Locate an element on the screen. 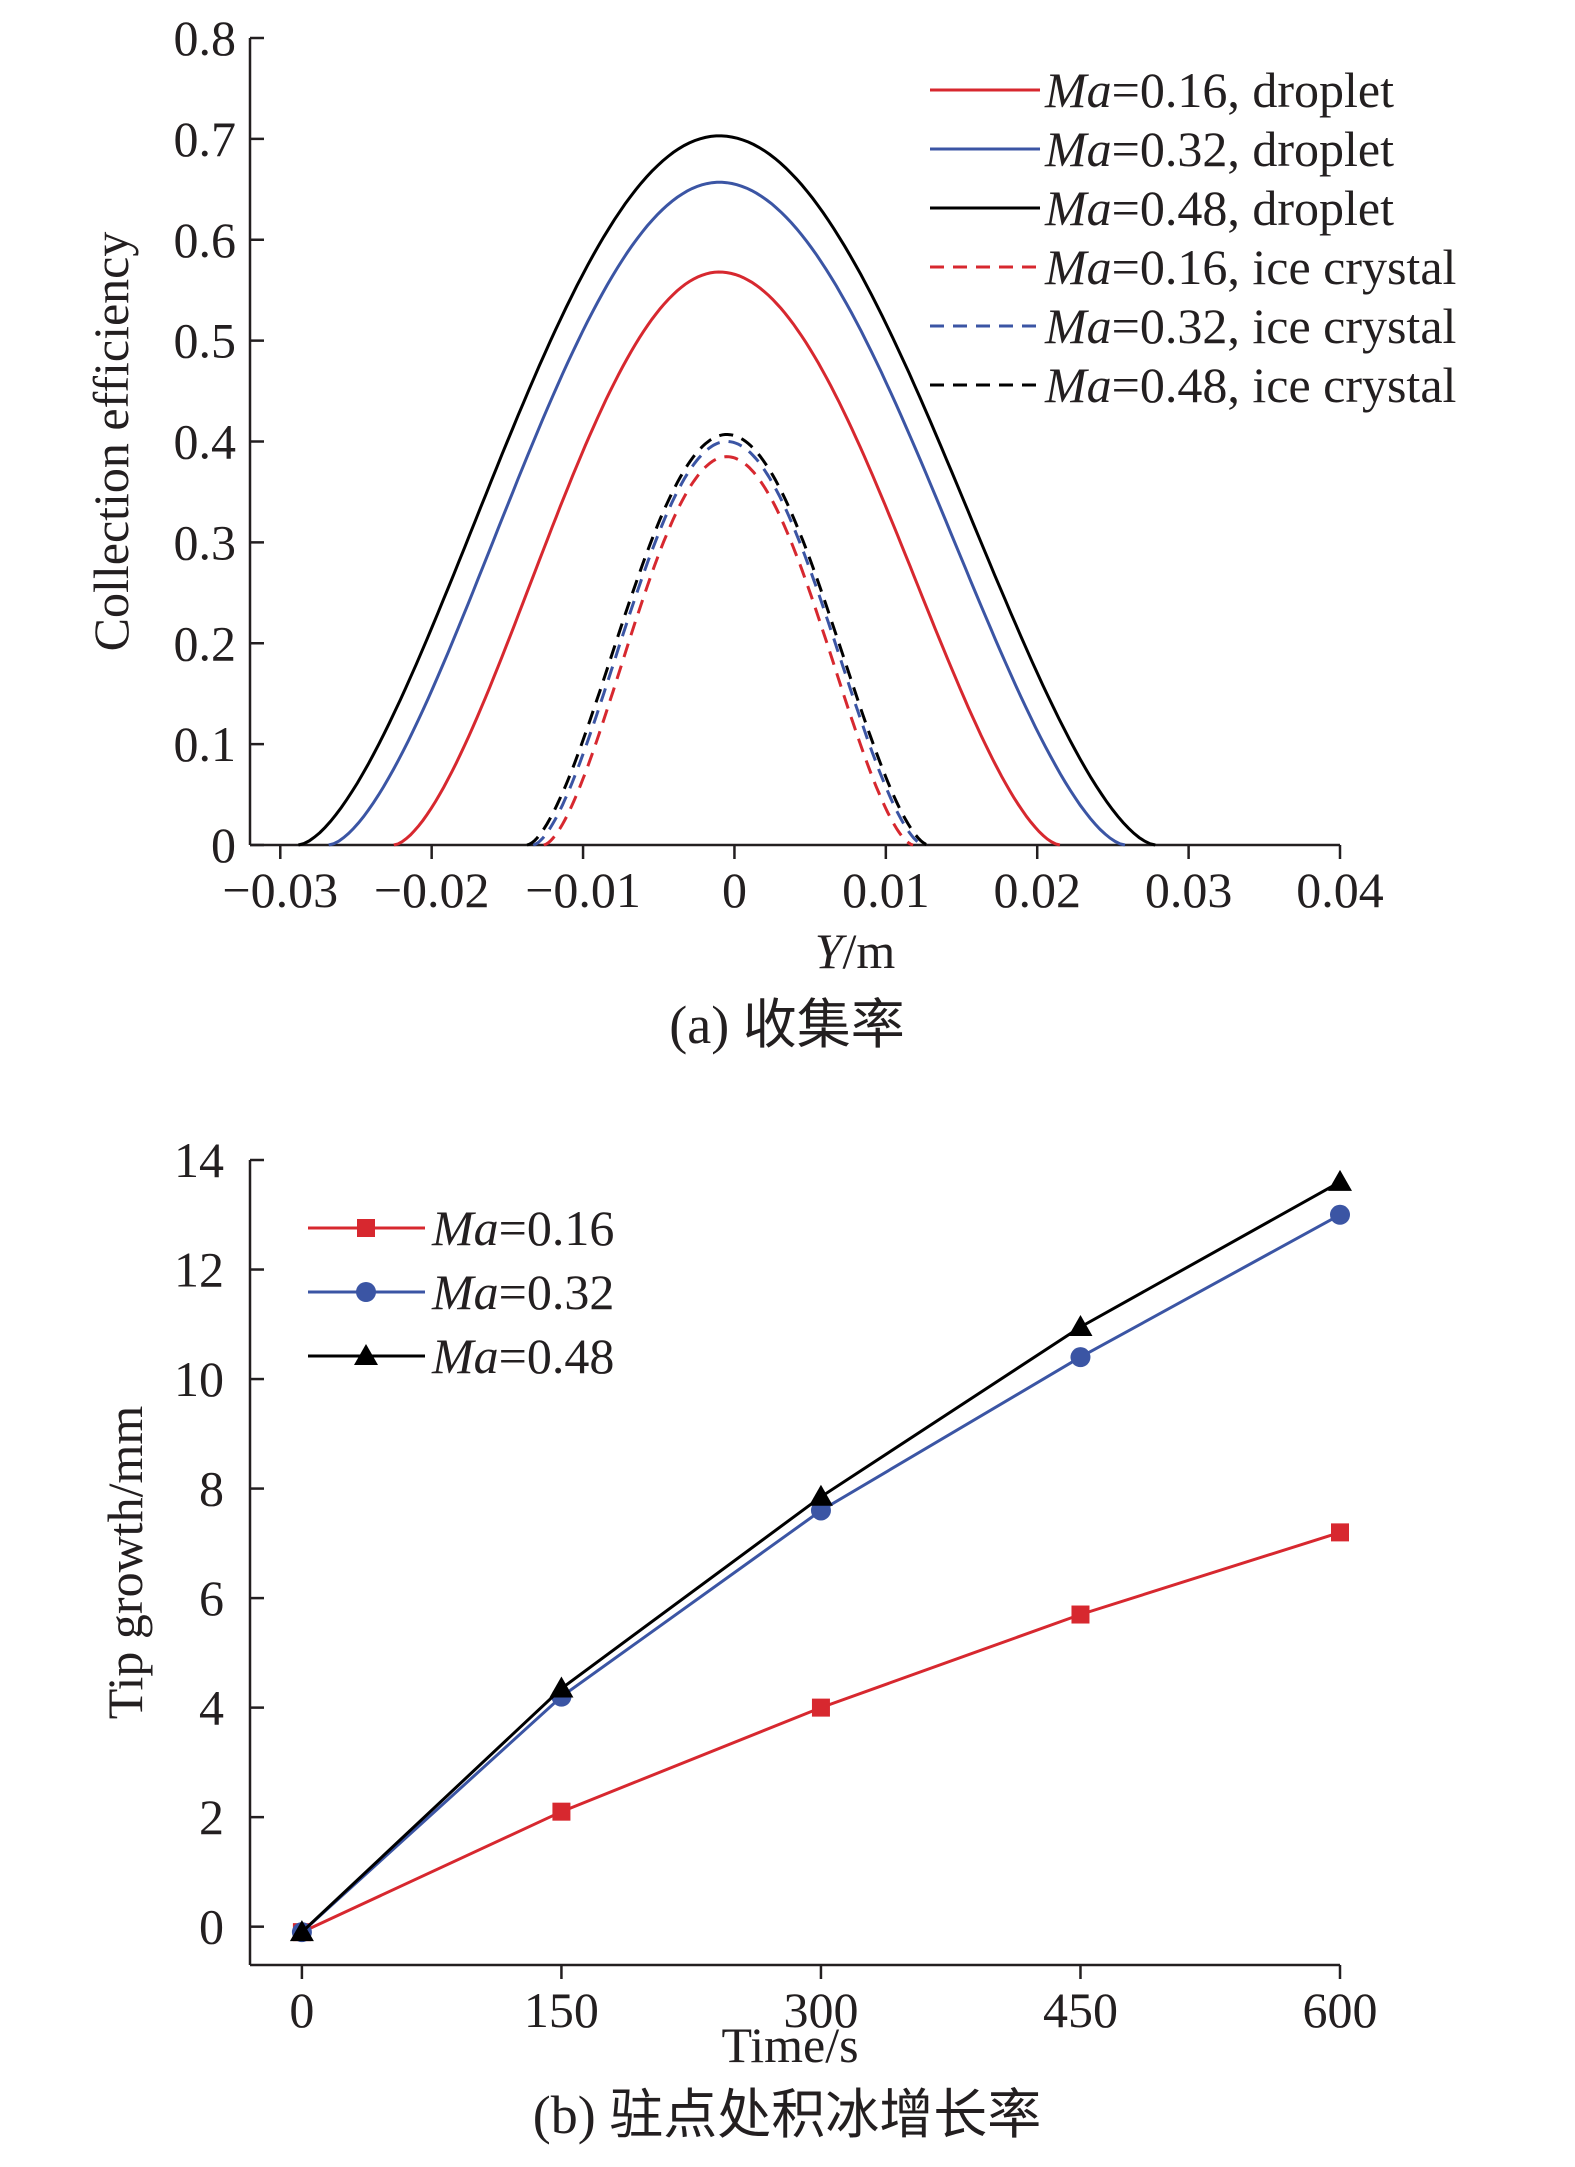  chart-a-x-tick-label: 0.01 is located at coordinates (886, 890).